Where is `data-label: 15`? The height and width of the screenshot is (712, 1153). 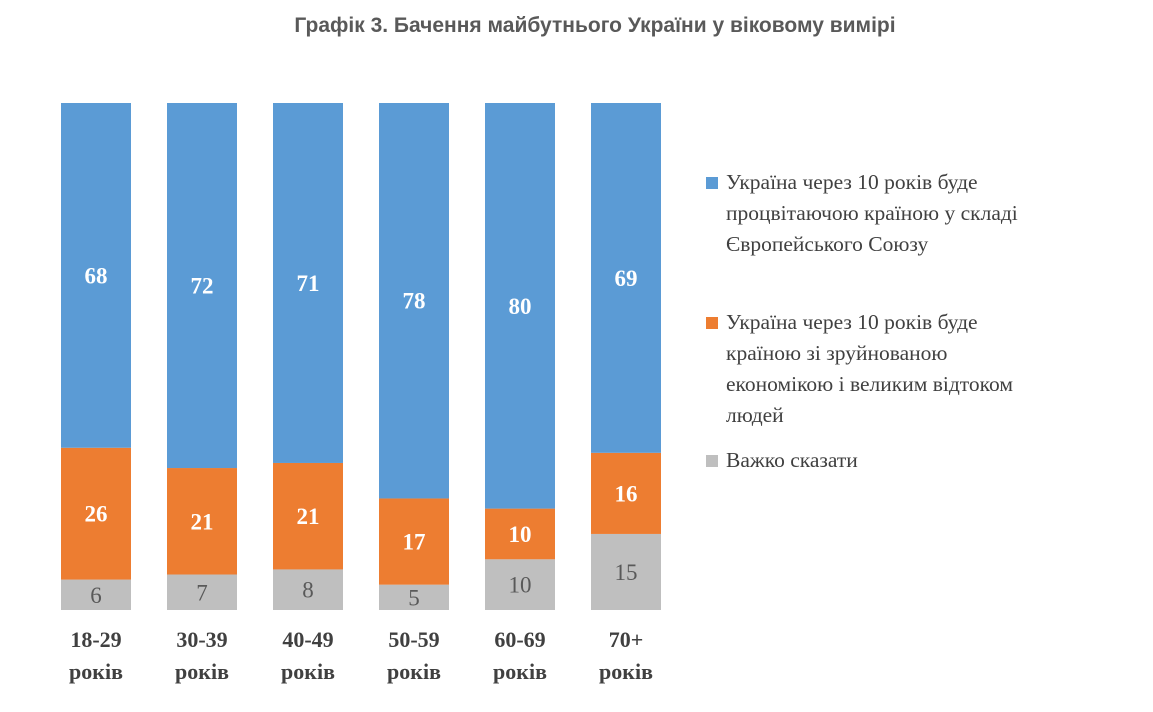
data-label: 15 is located at coordinates (626, 572).